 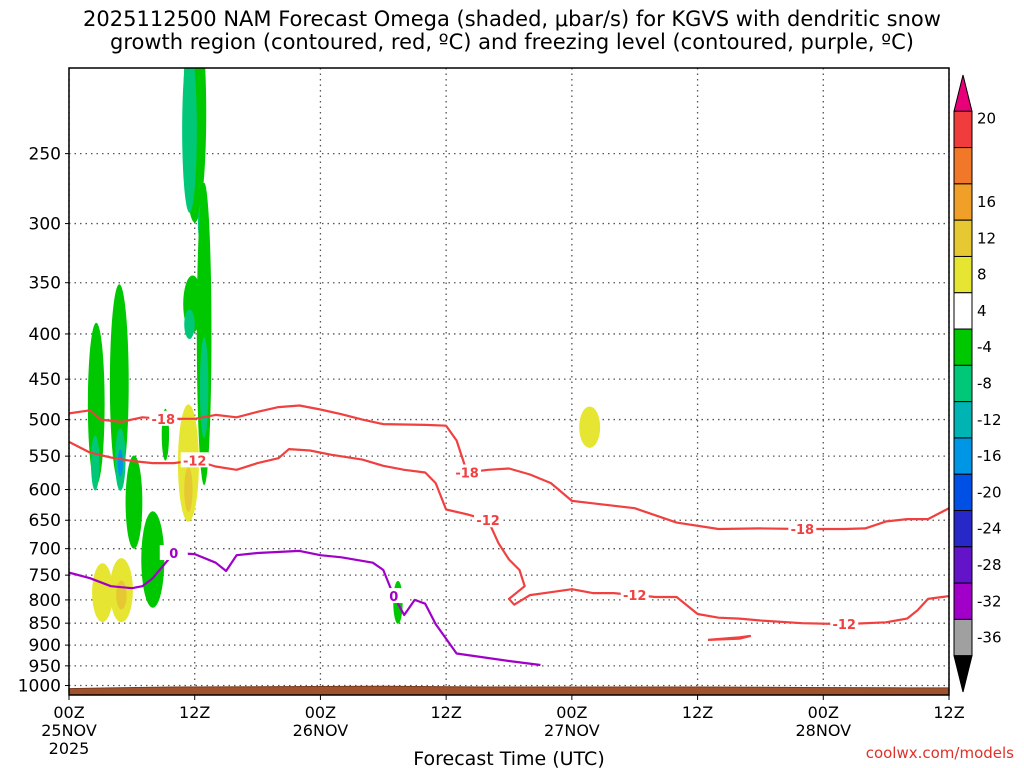 What do you see at coordinates (729, 637) in the screenshot?
I see `contour-minus12-line` at bounding box center [729, 637].